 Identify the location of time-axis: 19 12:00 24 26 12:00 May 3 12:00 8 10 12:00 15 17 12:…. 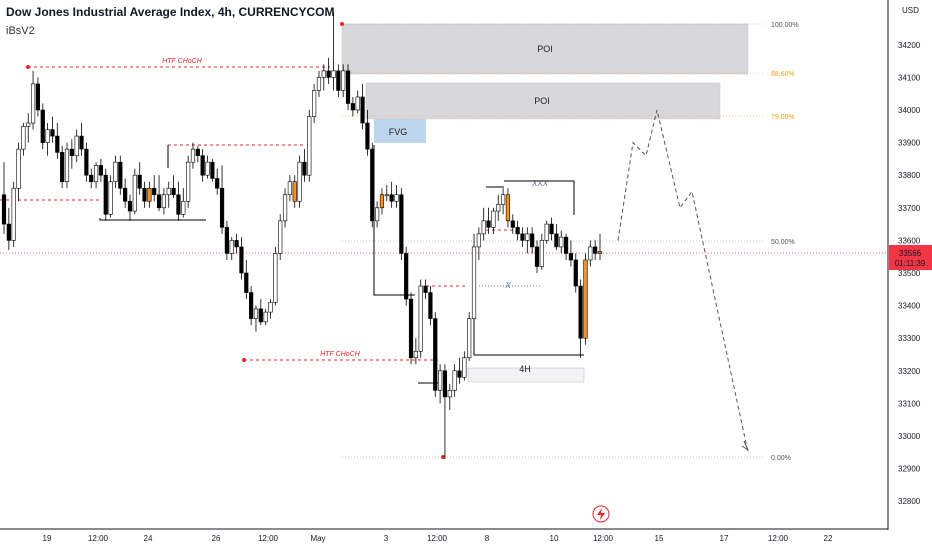
(444, 535).